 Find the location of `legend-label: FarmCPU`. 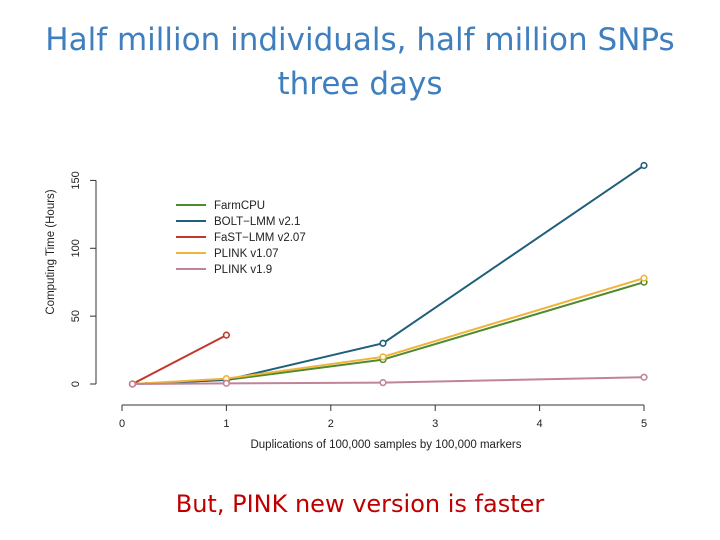

legend-label: FarmCPU is located at coordinates (239, 206).